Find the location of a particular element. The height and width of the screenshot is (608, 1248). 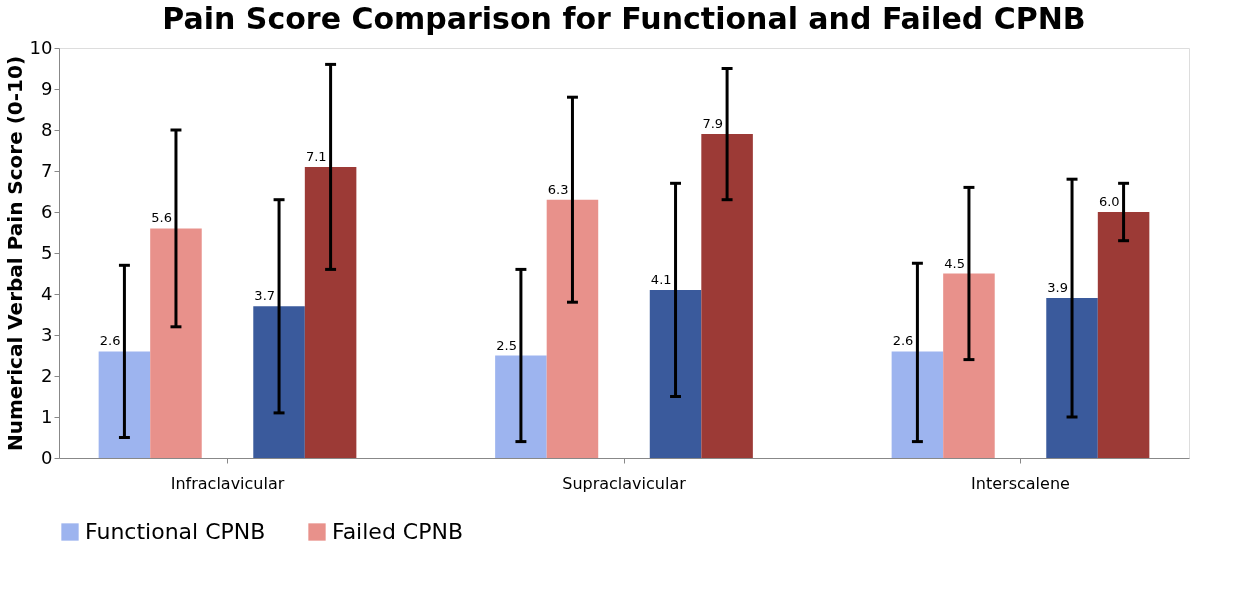

y-tick-label: 6 is located at coordinates (47, 211).